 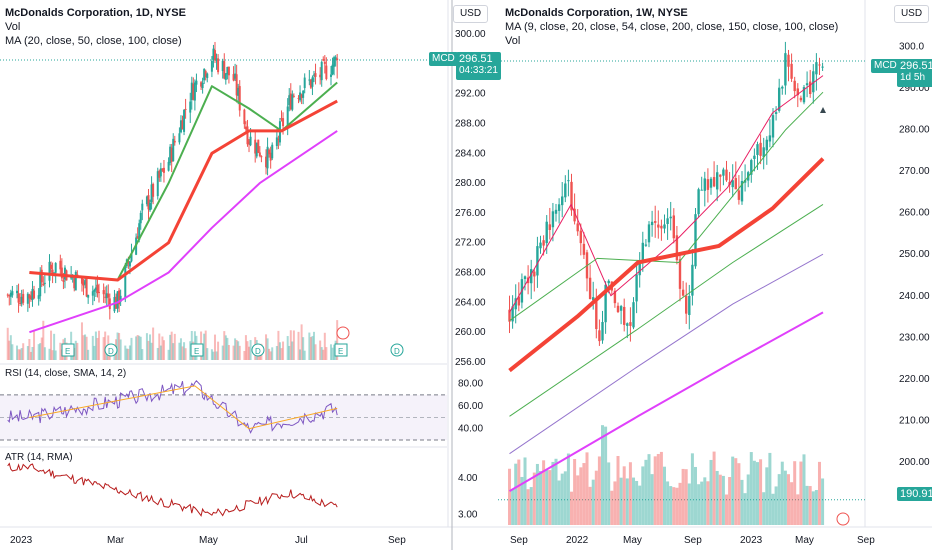 I want to click on rsi-tick-0: 80.00, so click(x=470, y=384).